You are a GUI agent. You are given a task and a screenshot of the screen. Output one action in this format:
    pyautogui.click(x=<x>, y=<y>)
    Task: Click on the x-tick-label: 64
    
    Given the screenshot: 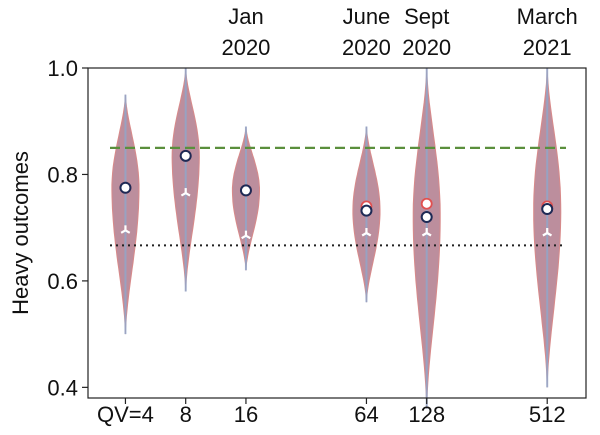 What is the action you would take?
    pyautogui.click(x=366, y=414)
    